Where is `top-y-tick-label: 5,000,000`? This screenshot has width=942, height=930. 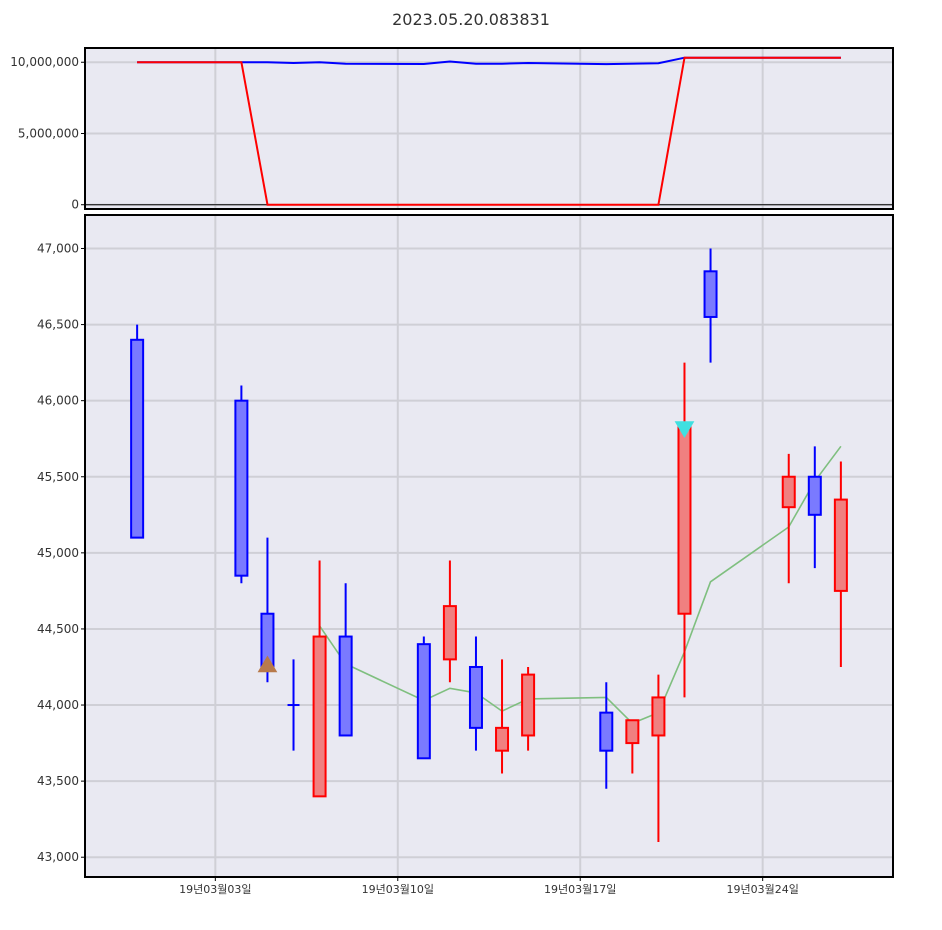 top-y-tick-label: 5,000,000 is located at coordinates (48, 133).